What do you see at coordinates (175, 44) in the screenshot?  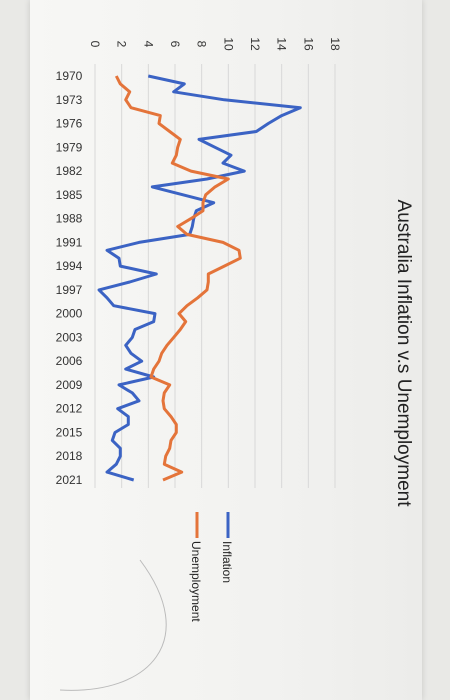 I see `y-tick-label: 6` at bounding box center [175, 44].